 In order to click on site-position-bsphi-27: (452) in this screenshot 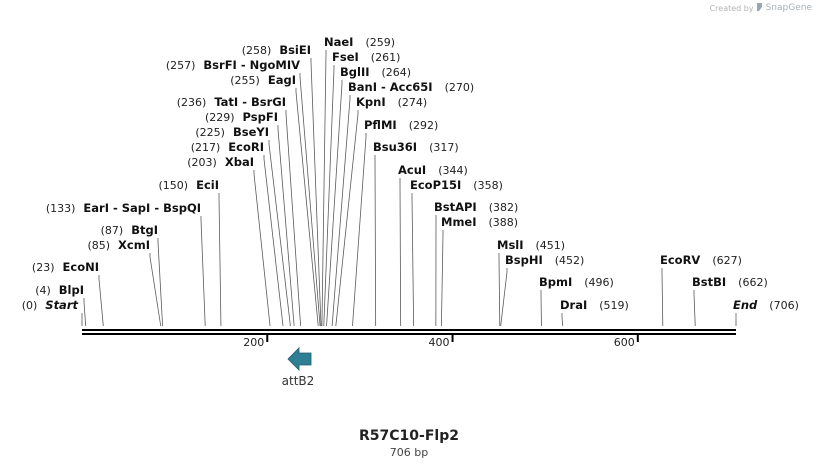, I will do `click(570, 260)`.